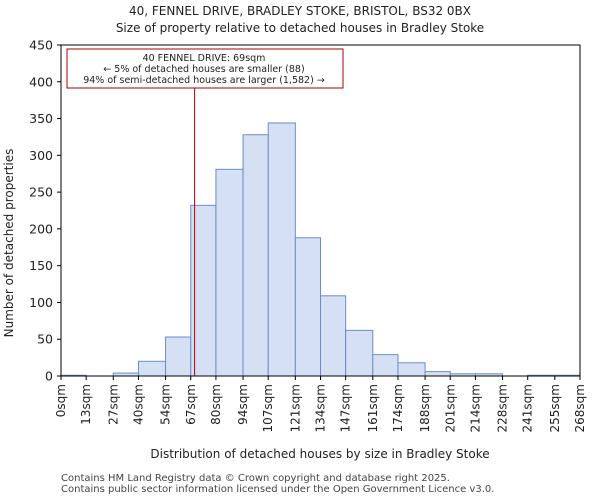  What do you see at coordinates (41, 155) in the screenshot?
I see `y-tick-label-6: 300` at bounding box center [41, 155].